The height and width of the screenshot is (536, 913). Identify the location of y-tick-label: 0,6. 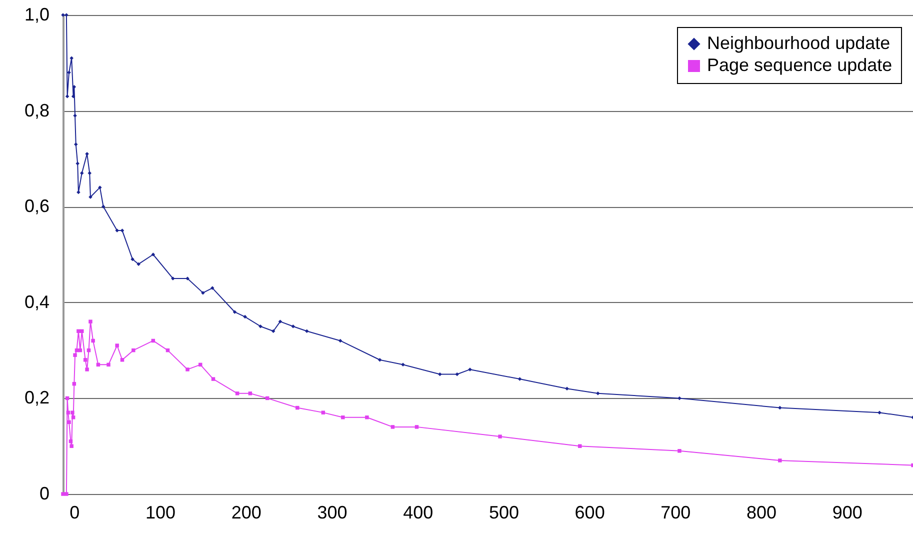
(37, 206).